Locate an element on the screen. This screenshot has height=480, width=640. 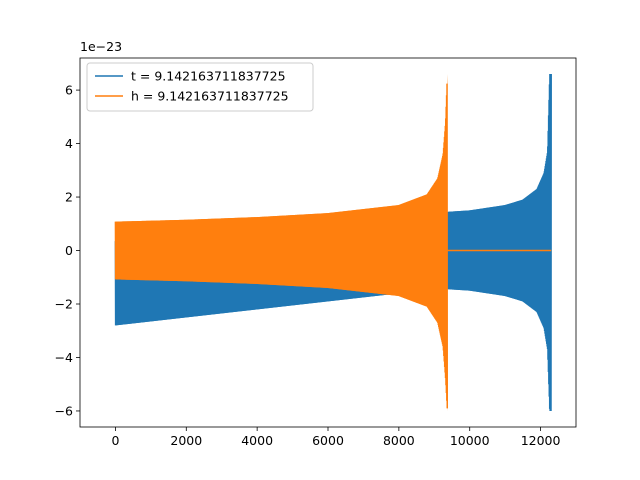
y-tick-label: 6 is located at coordinates (69, 90).